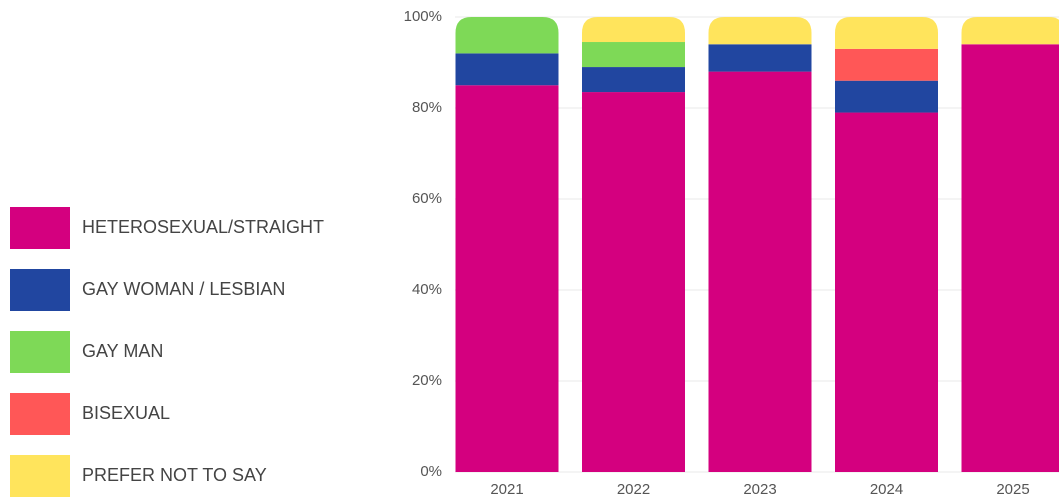 Image resolution: width=1059 pixels, height=499 pixels. I want to click on legend-label: PREFER NOT TO SAY, so click(174, 475).